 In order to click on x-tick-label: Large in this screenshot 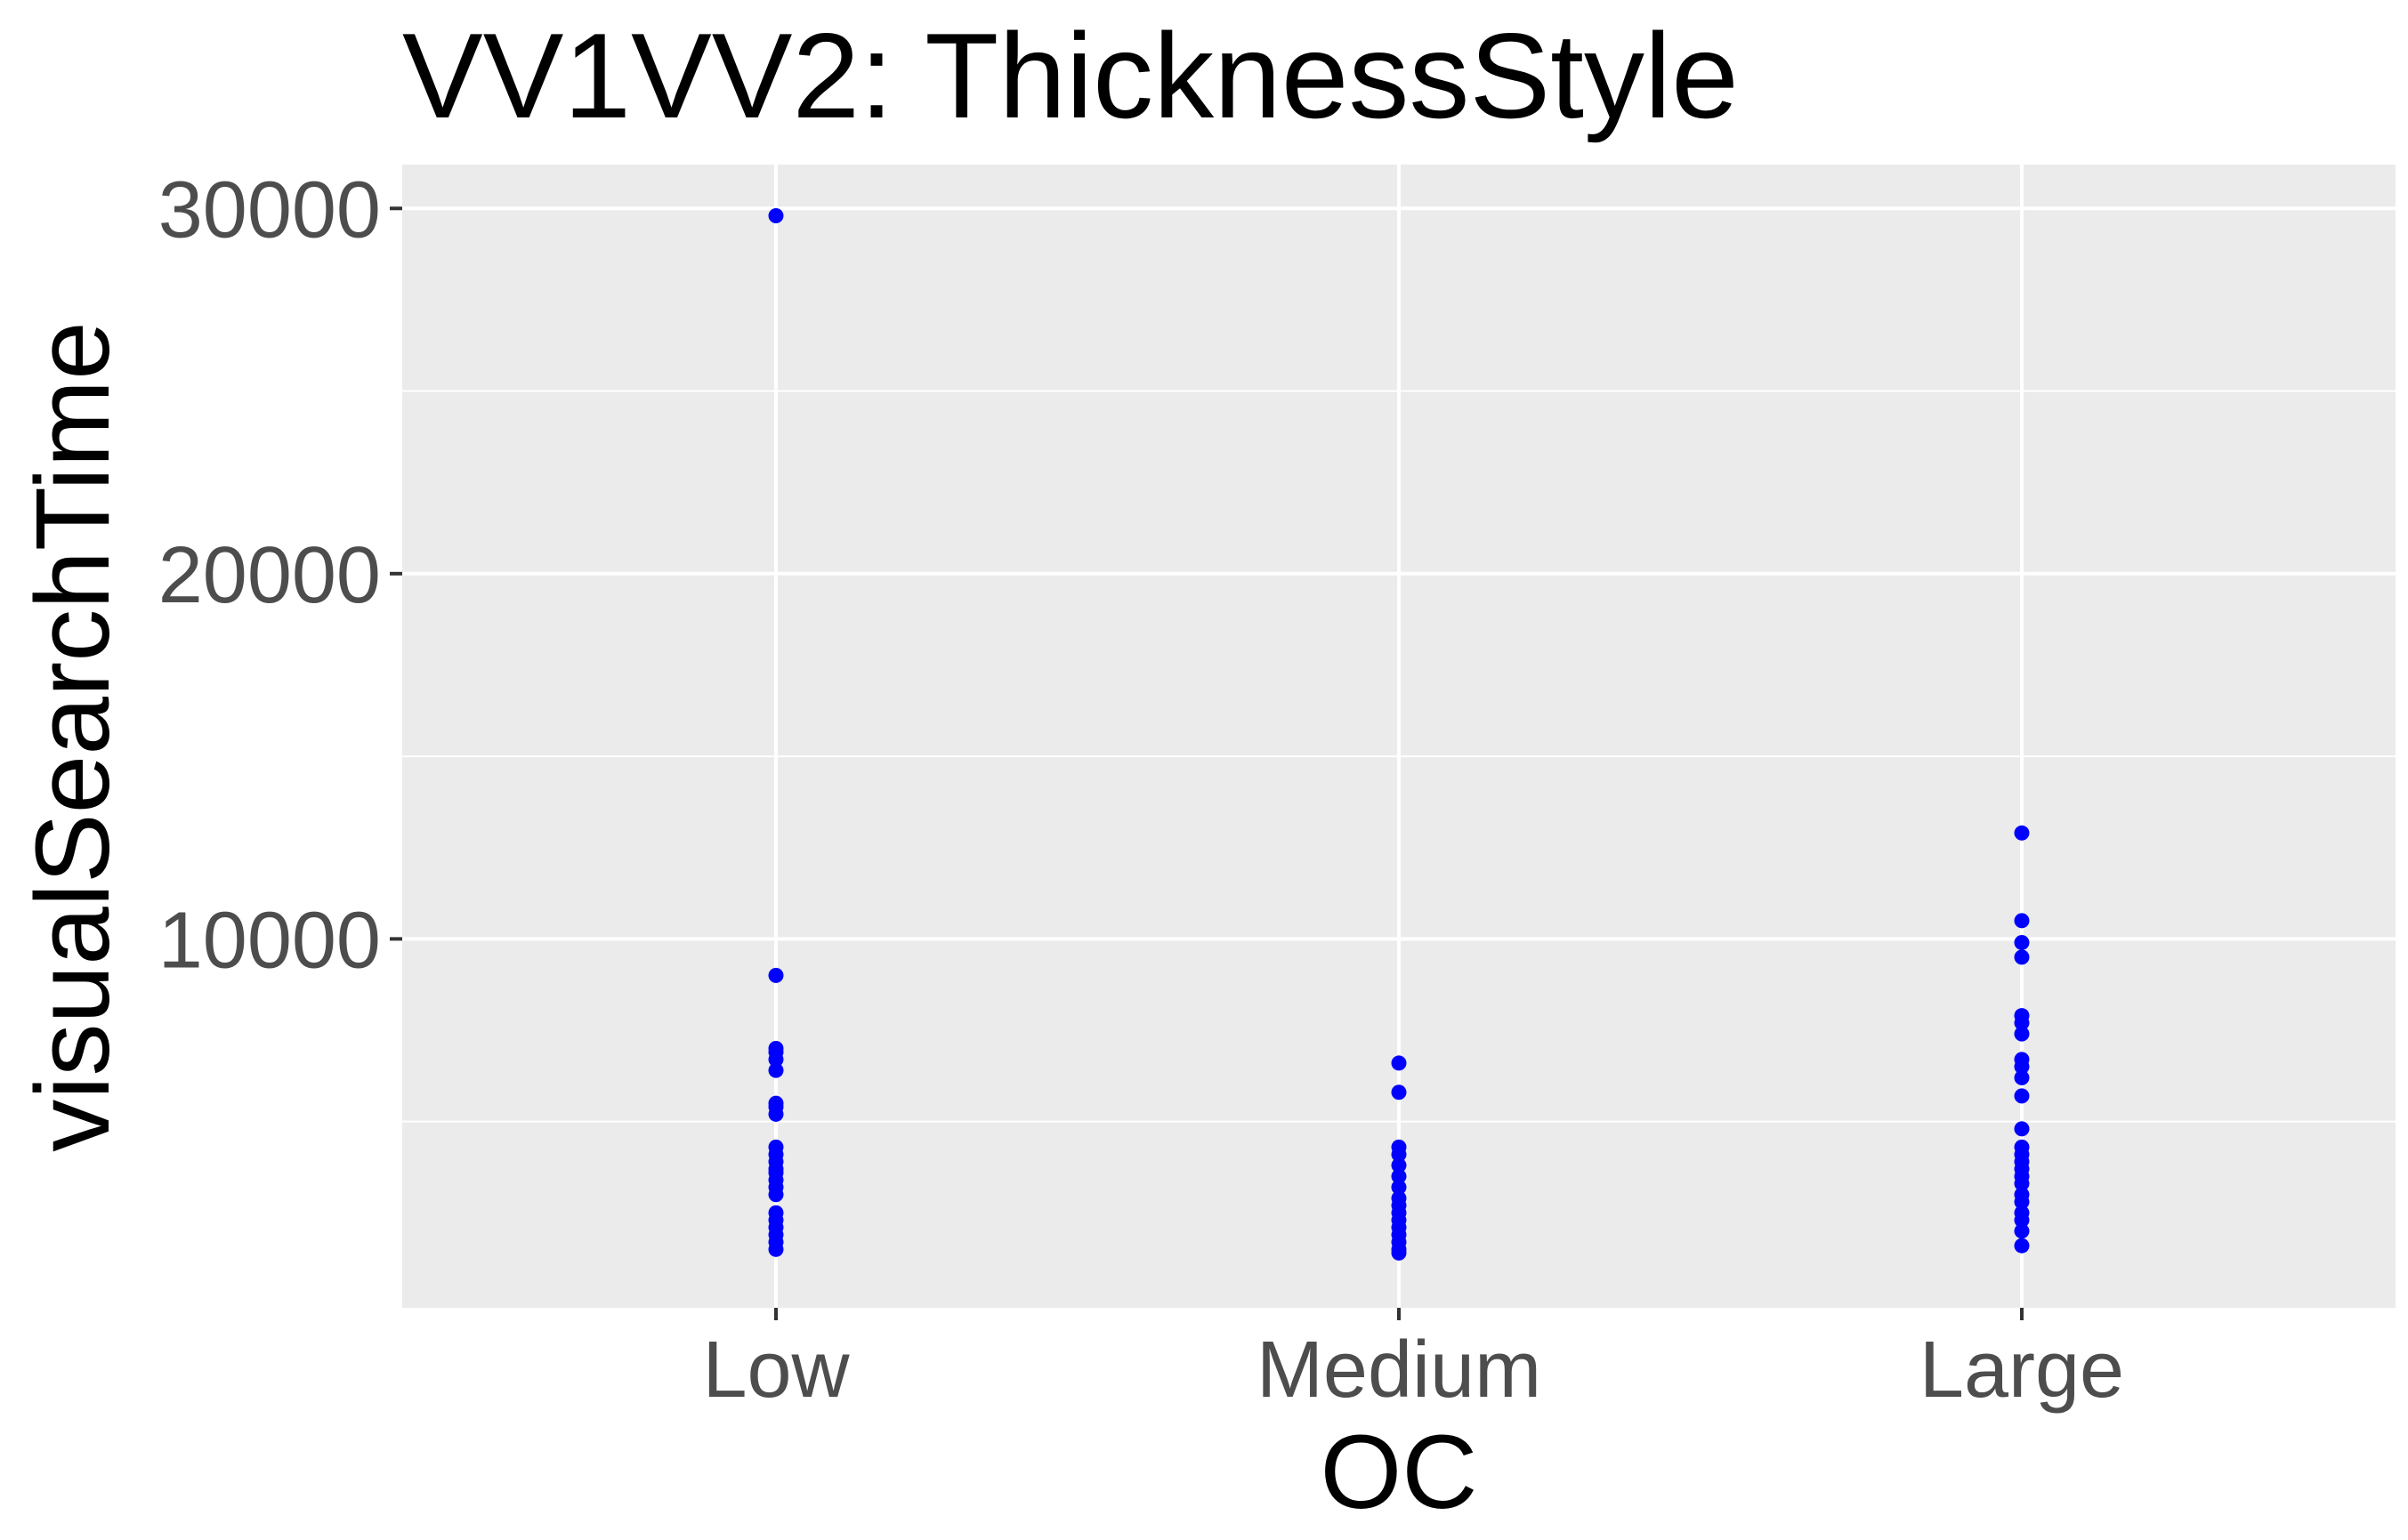, I will do `click(2021, 1370)`.